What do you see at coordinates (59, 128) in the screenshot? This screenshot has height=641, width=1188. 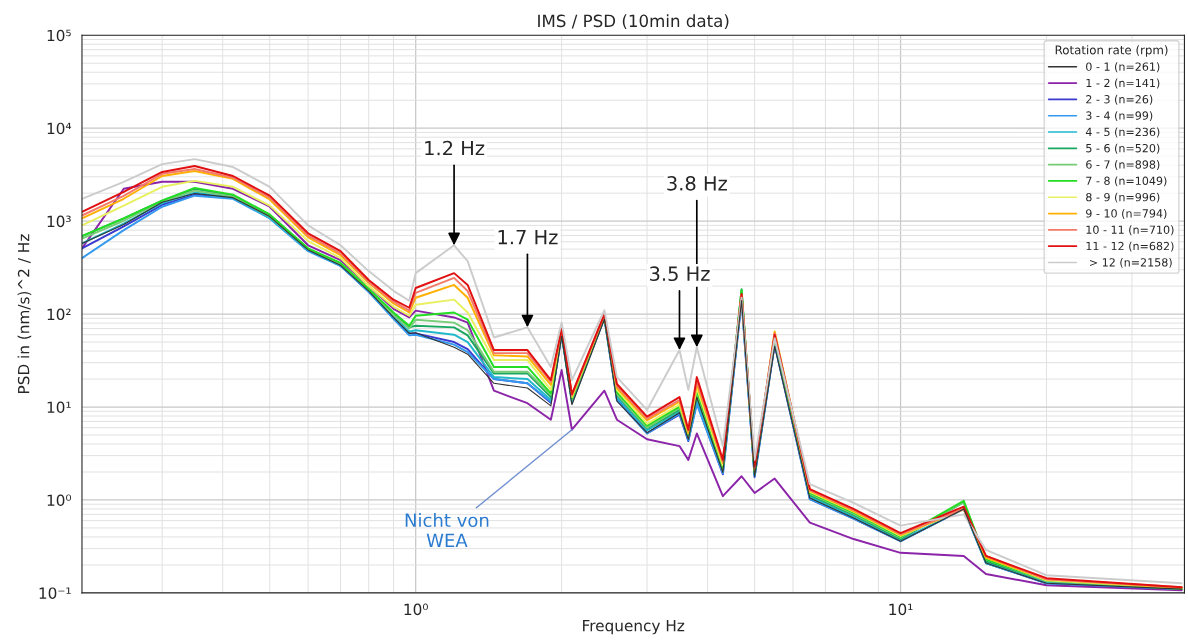 I see `y-tick-label: 10⁴` at bounding box center [59, 128].